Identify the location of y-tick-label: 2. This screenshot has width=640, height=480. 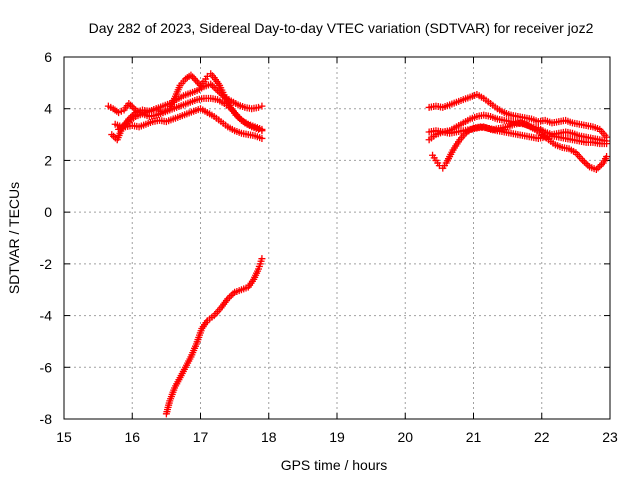
(48, 160).